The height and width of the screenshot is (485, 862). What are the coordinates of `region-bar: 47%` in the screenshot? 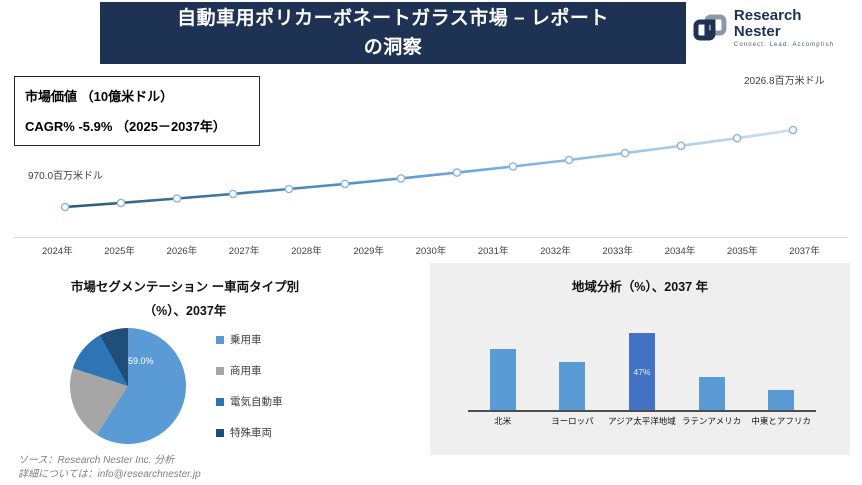 It's located at (641, 371).